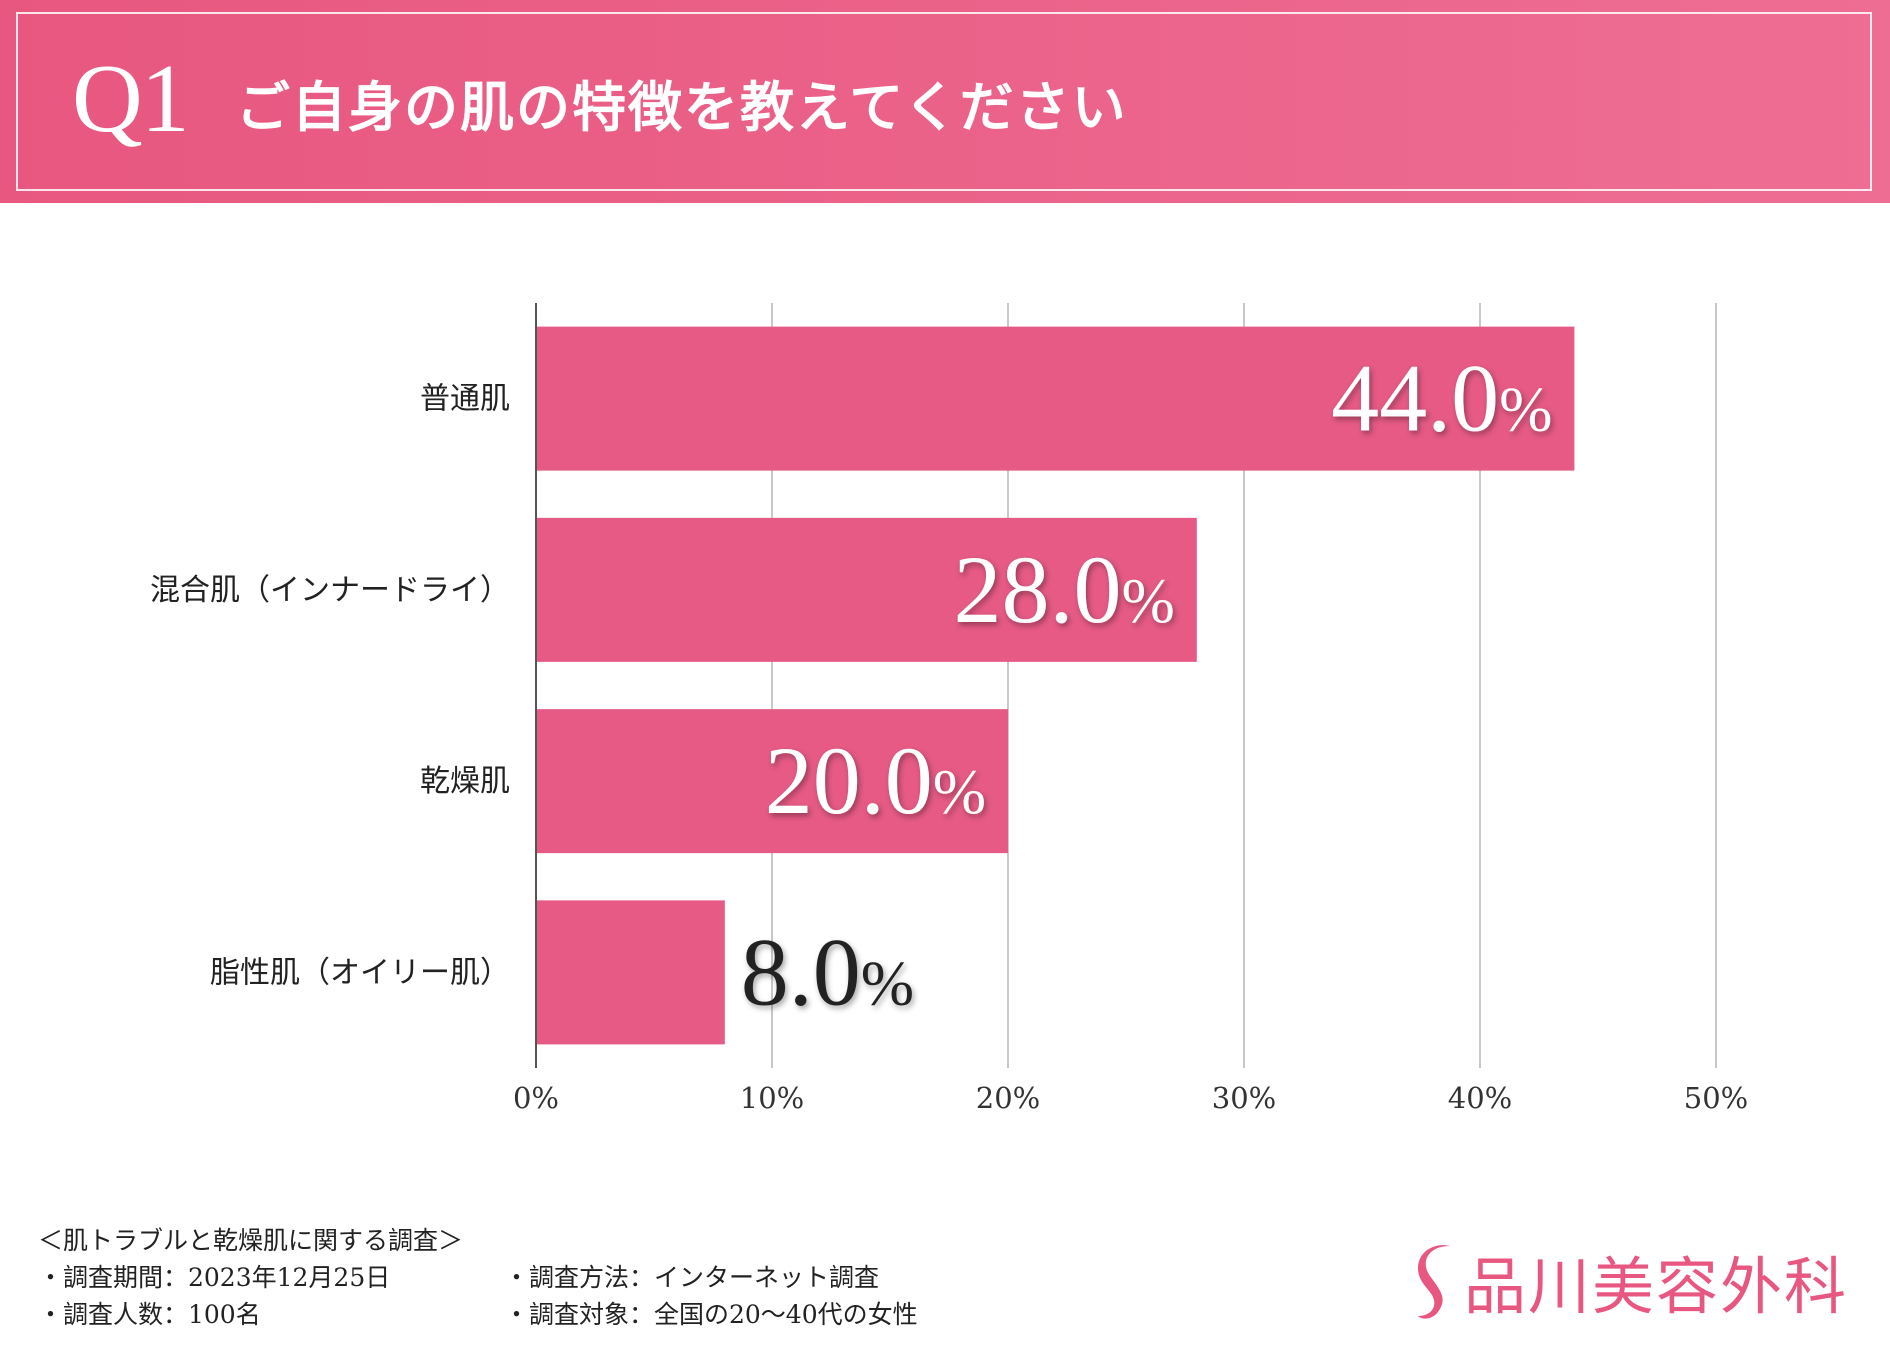 Image resolution: width=1890 pixels, height=1350 pixels. What do you see at coordinates (692, 1277) in the screenshot?
I see `survey-method: ・調査方法：インターネット調査` at bounding box center [692, 1277].